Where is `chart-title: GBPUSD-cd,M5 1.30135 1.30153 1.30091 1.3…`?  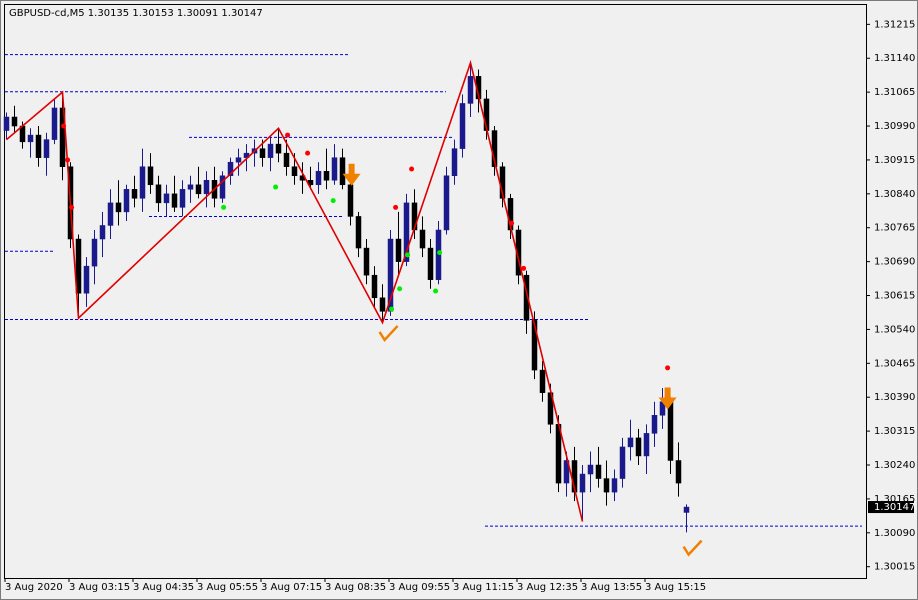
chart-title: GBPUSD-cd,M5 1.30135 1.30153 1.30091 1.3… is located at coordinates (136, 13).